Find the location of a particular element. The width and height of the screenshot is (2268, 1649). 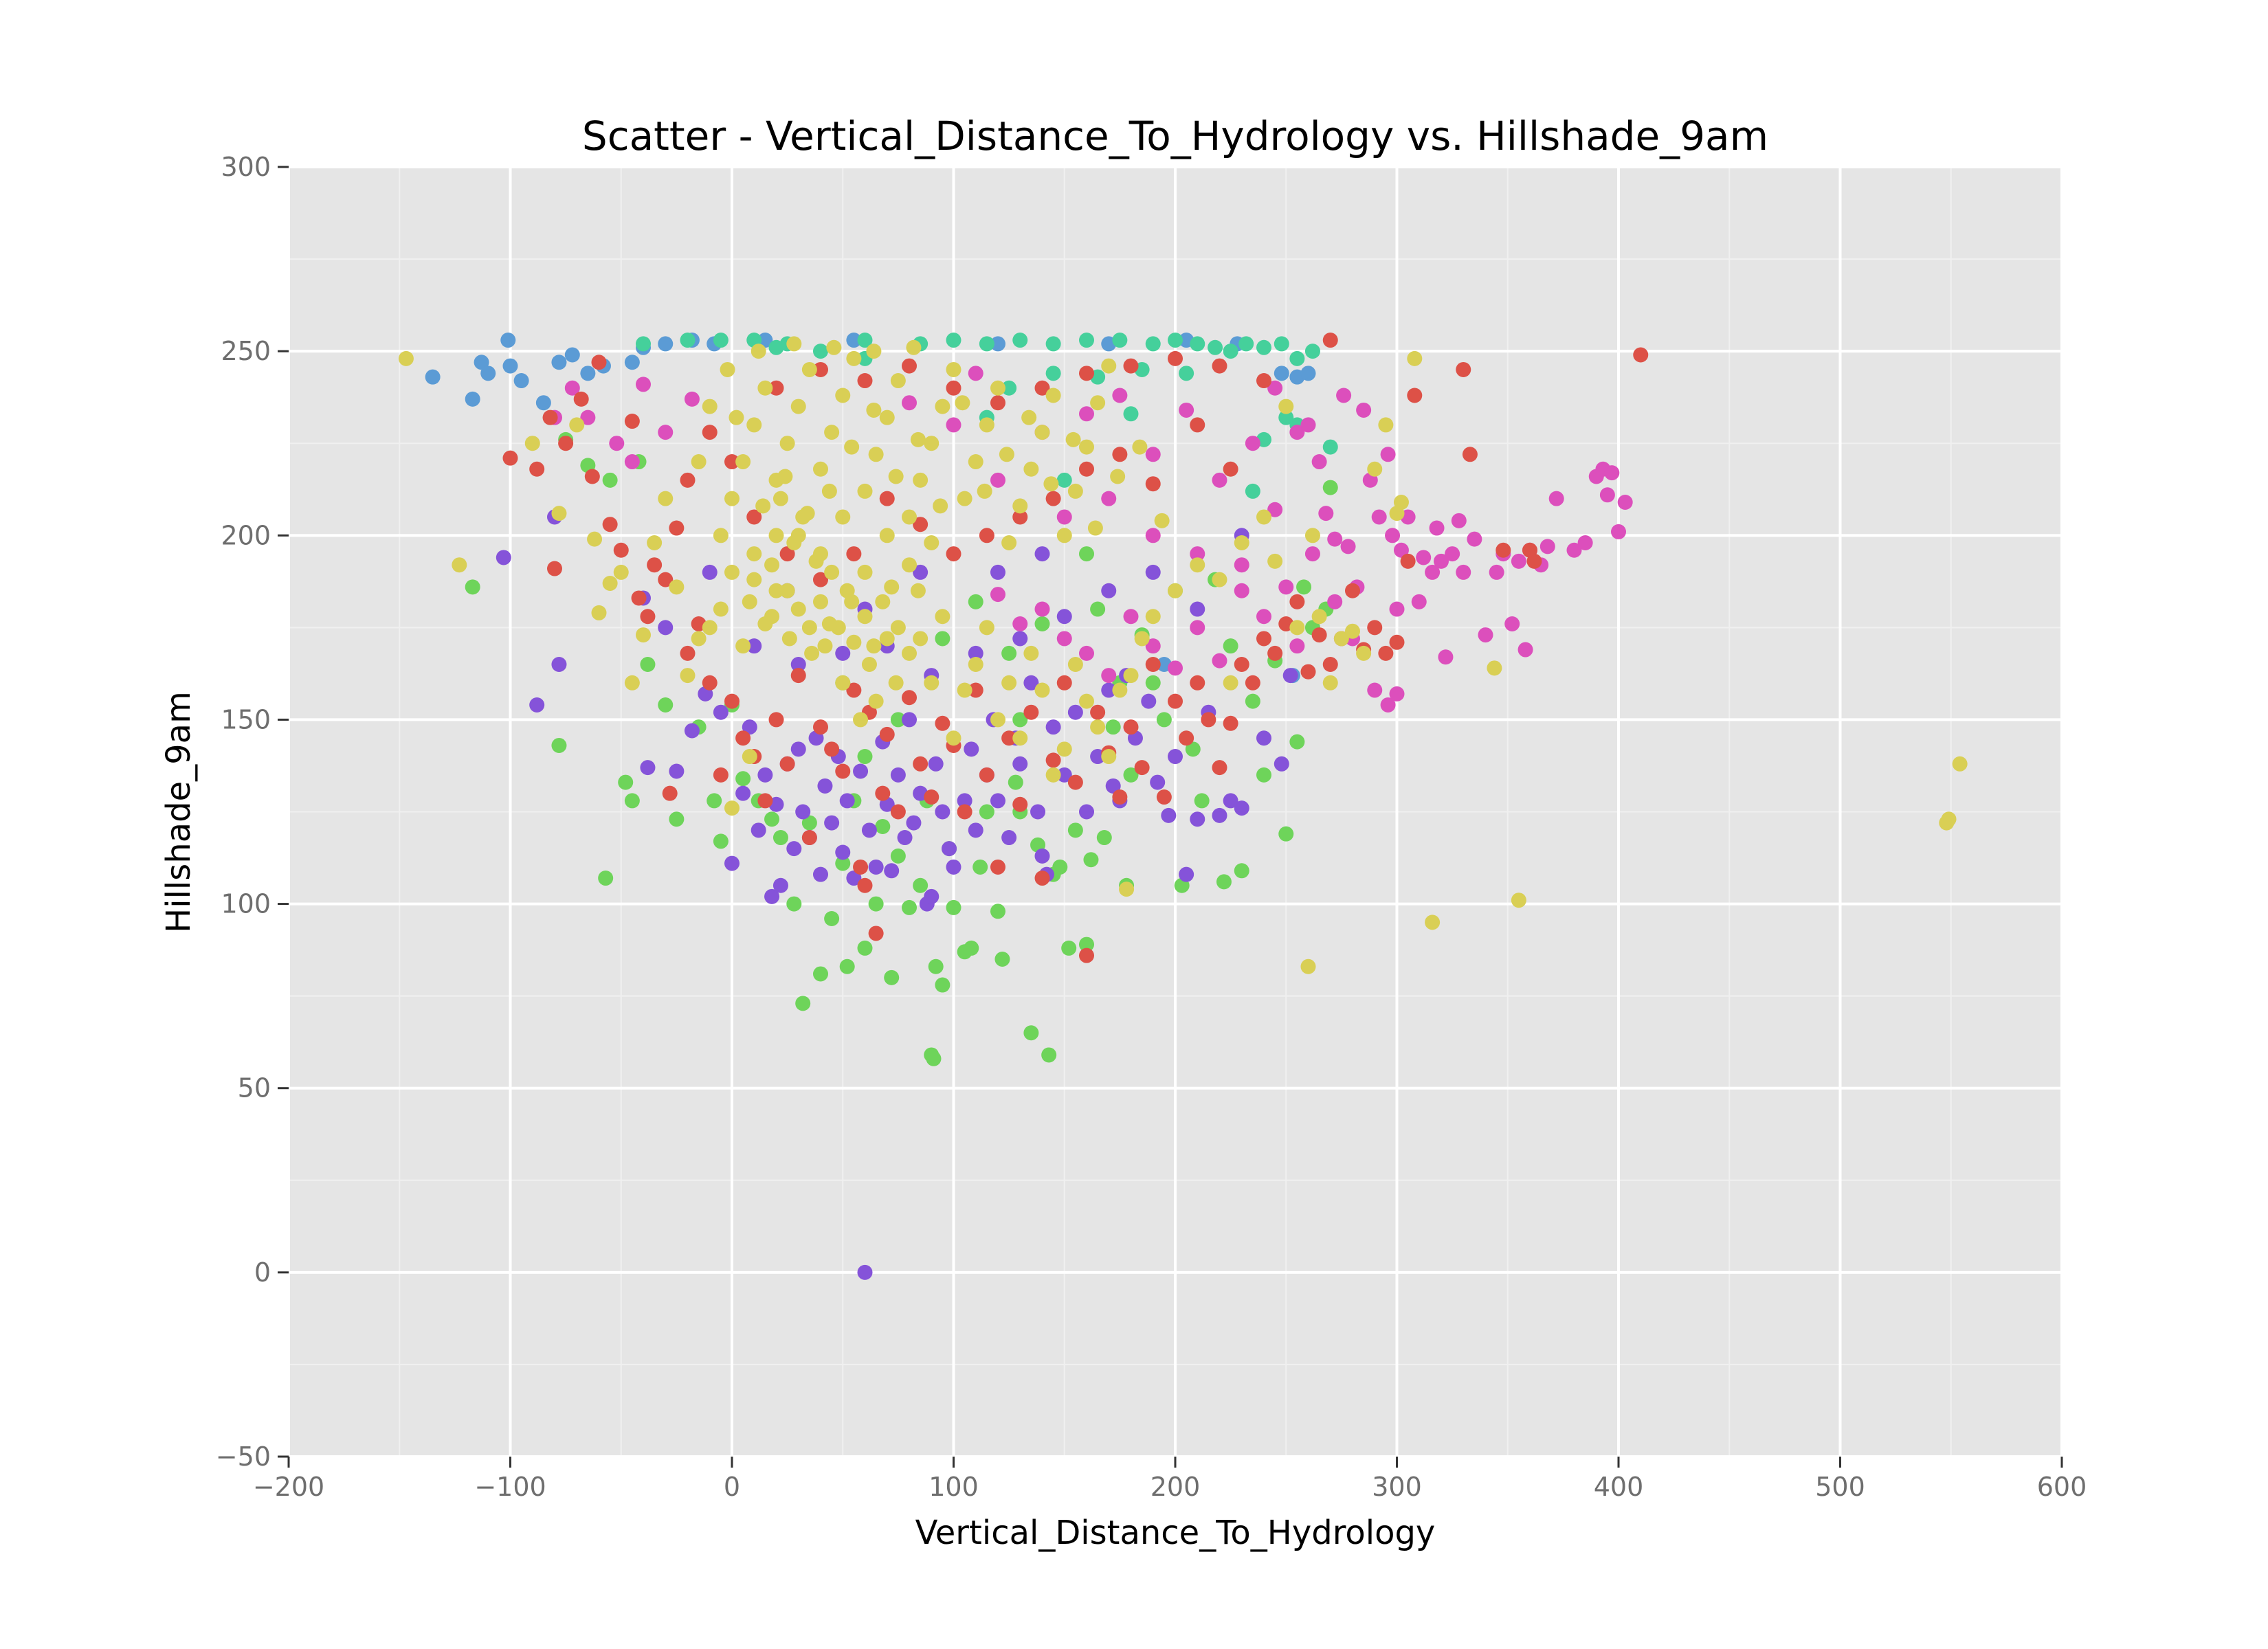

x-tick-label: −100 is located at coordinates (510, 1487).